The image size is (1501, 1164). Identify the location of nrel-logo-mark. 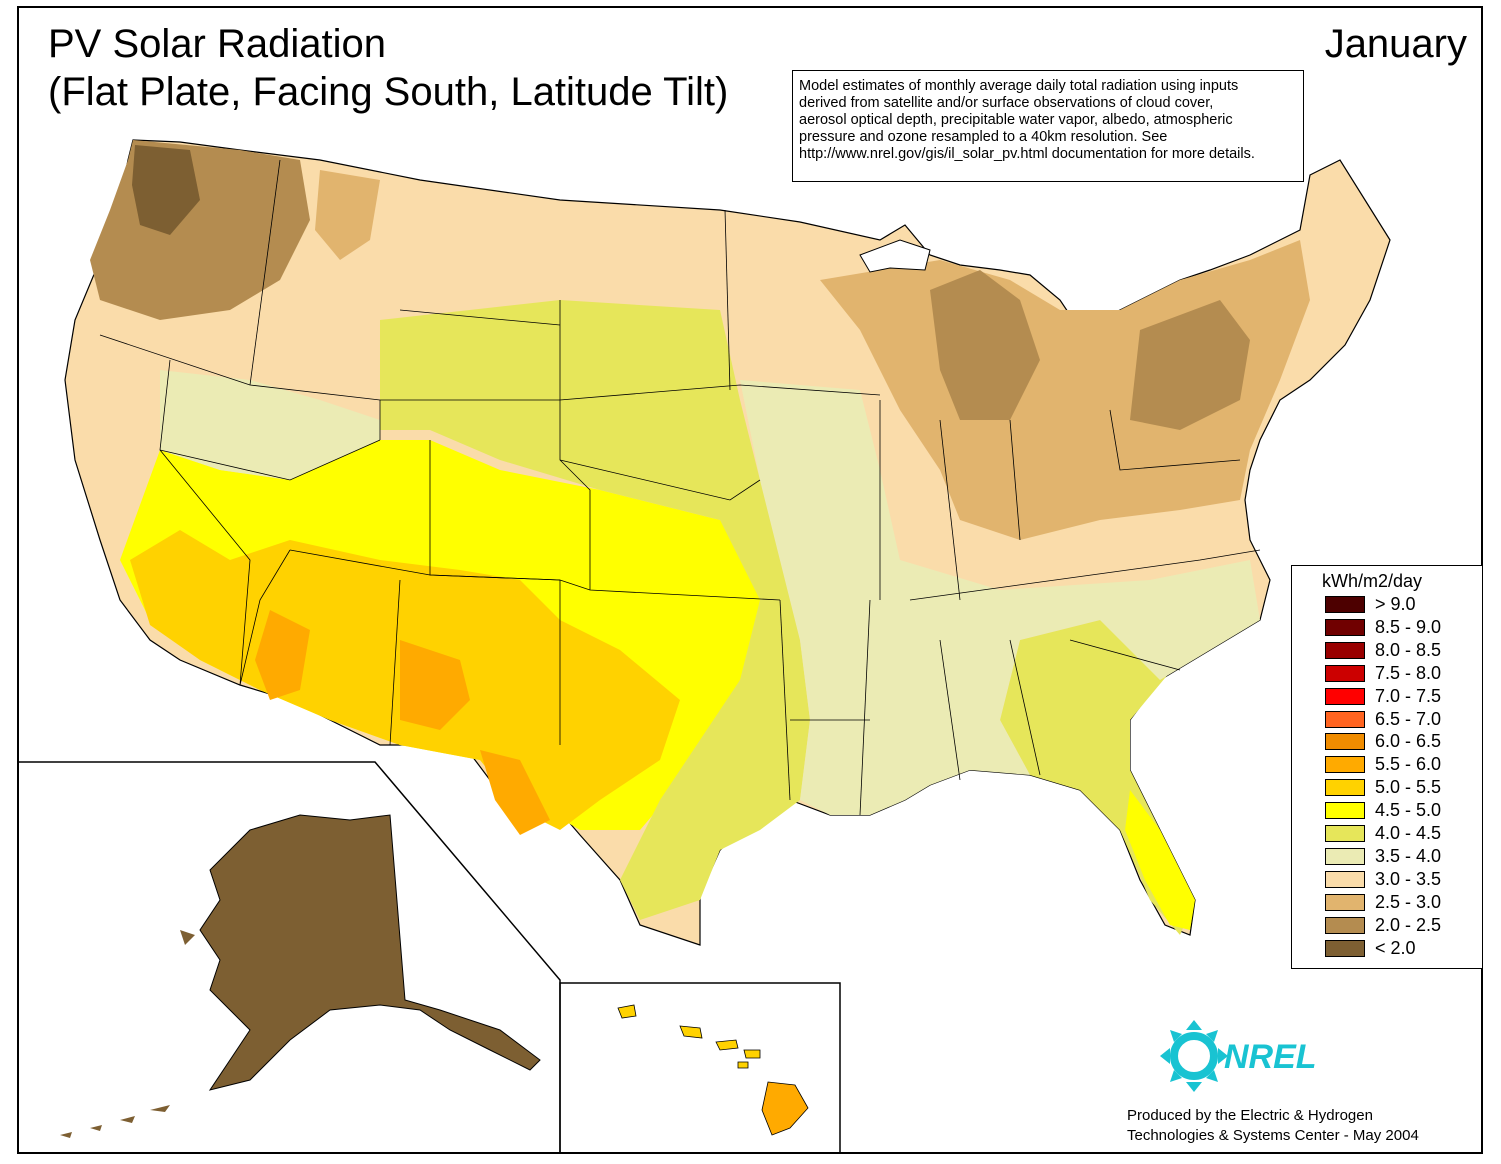
(1194, 1056).